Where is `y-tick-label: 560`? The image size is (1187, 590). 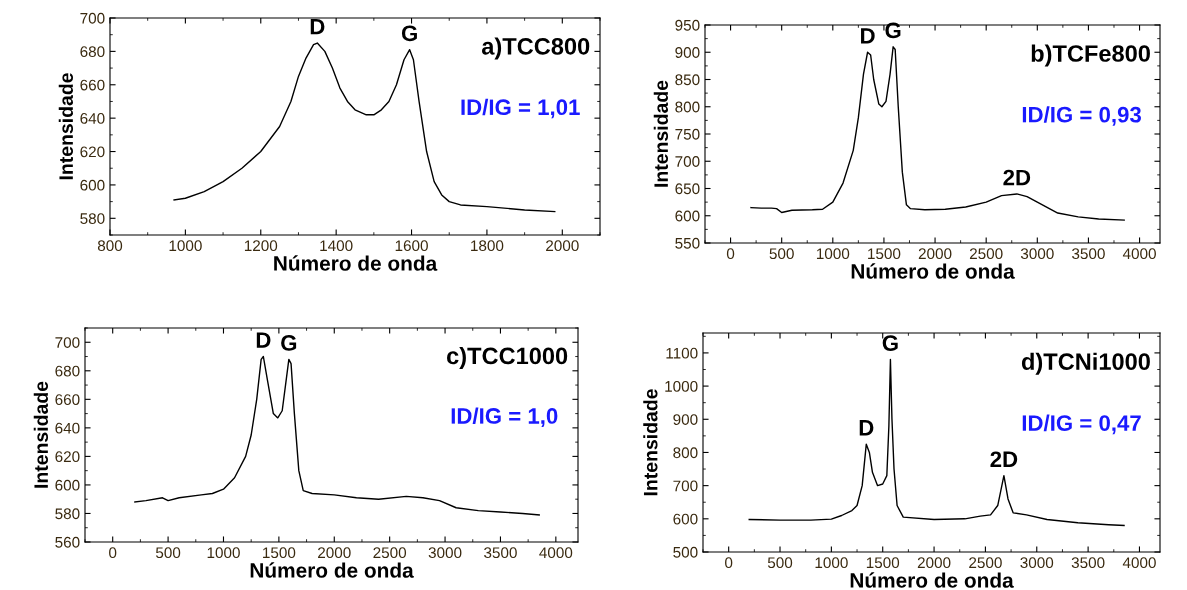
y-tick-label: 560 is located at coordinates (67, 542).